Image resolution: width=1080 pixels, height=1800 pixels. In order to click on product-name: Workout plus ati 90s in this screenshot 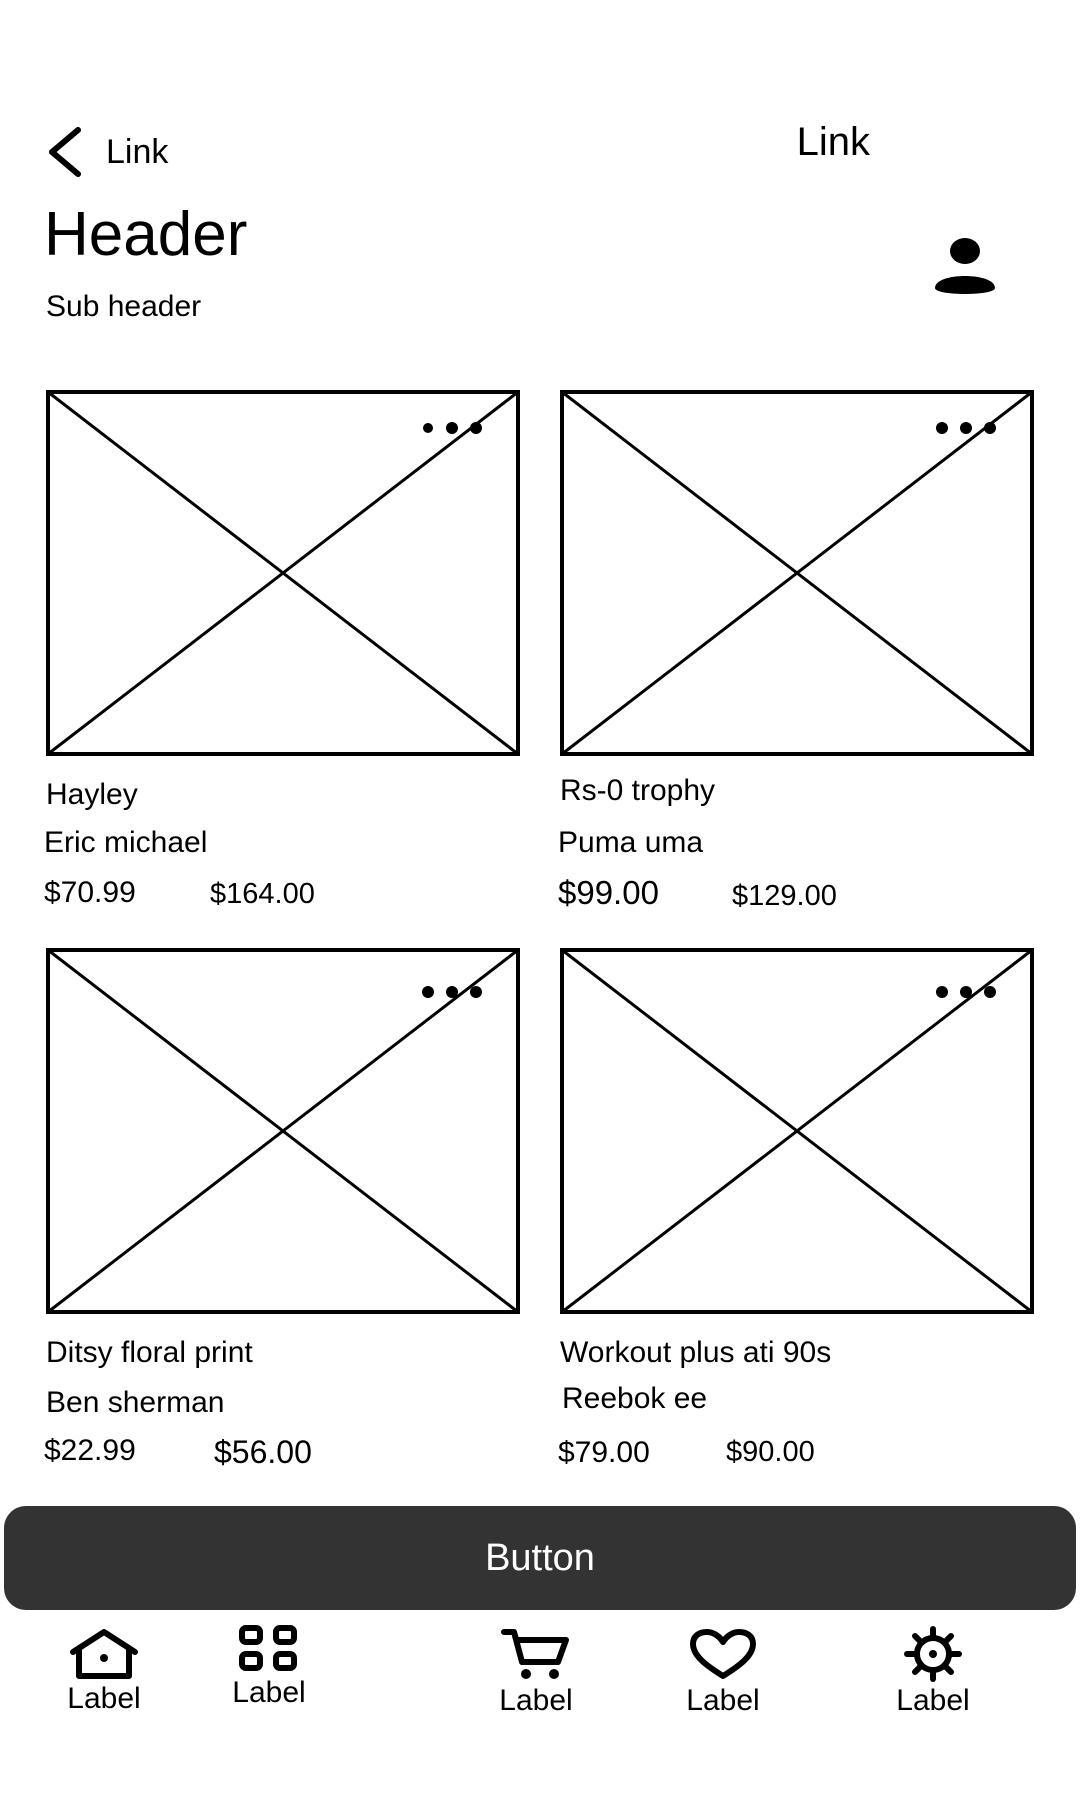, I will do `click(696, 1352)`.